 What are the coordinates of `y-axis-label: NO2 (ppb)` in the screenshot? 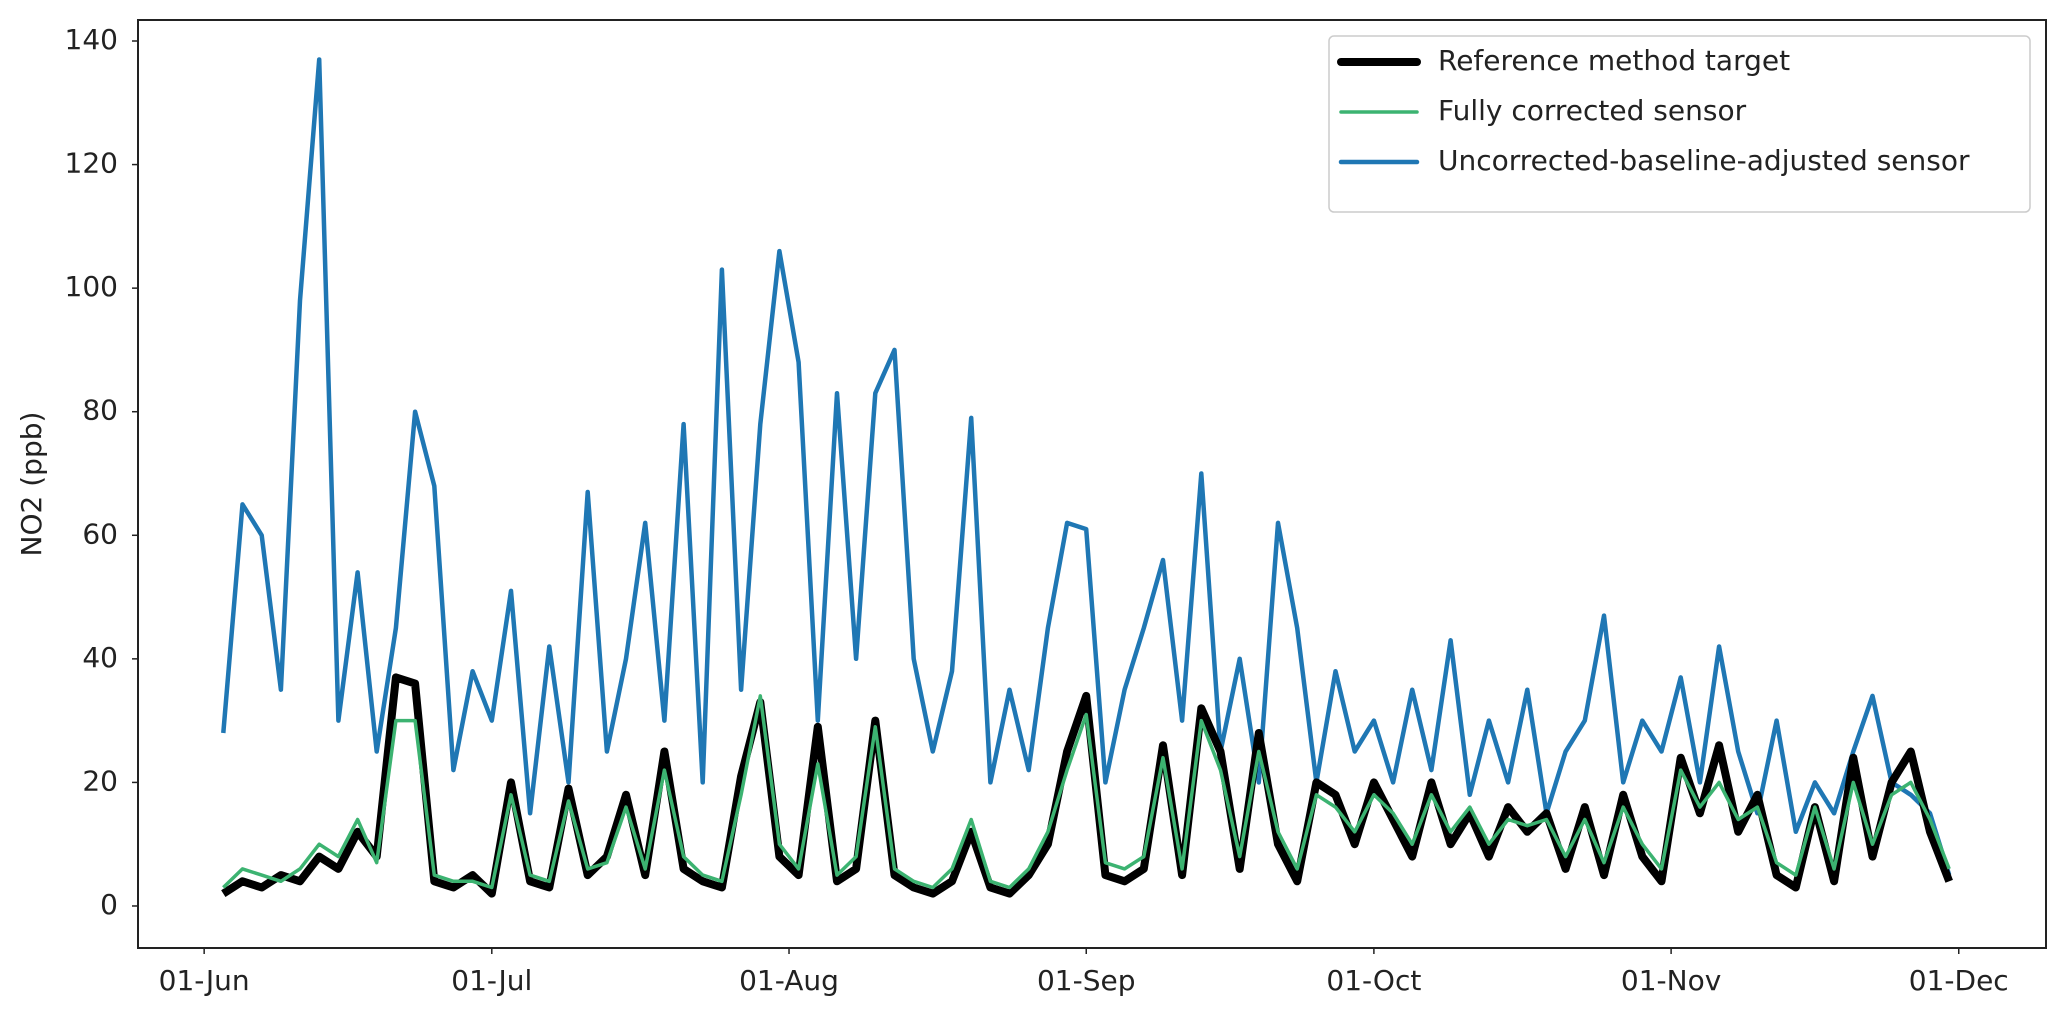 It's located at (31, 484).